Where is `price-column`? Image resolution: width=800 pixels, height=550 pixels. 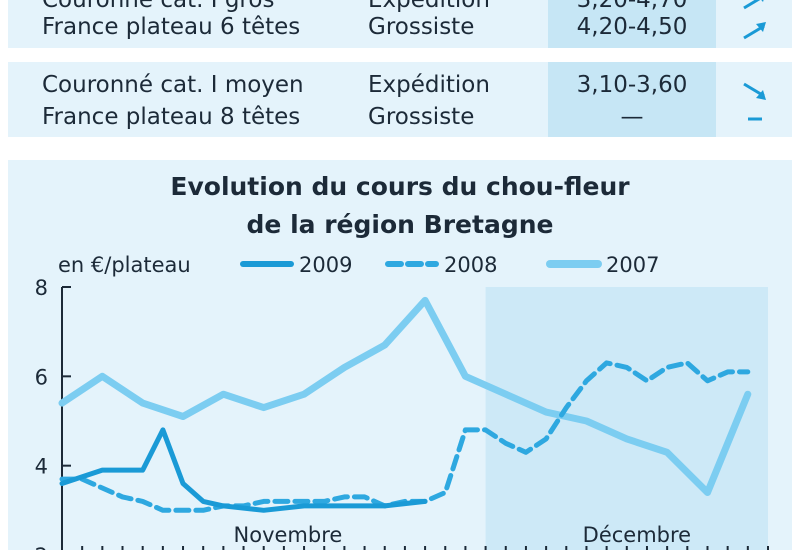 price-column is located at coordinates (632, 68).